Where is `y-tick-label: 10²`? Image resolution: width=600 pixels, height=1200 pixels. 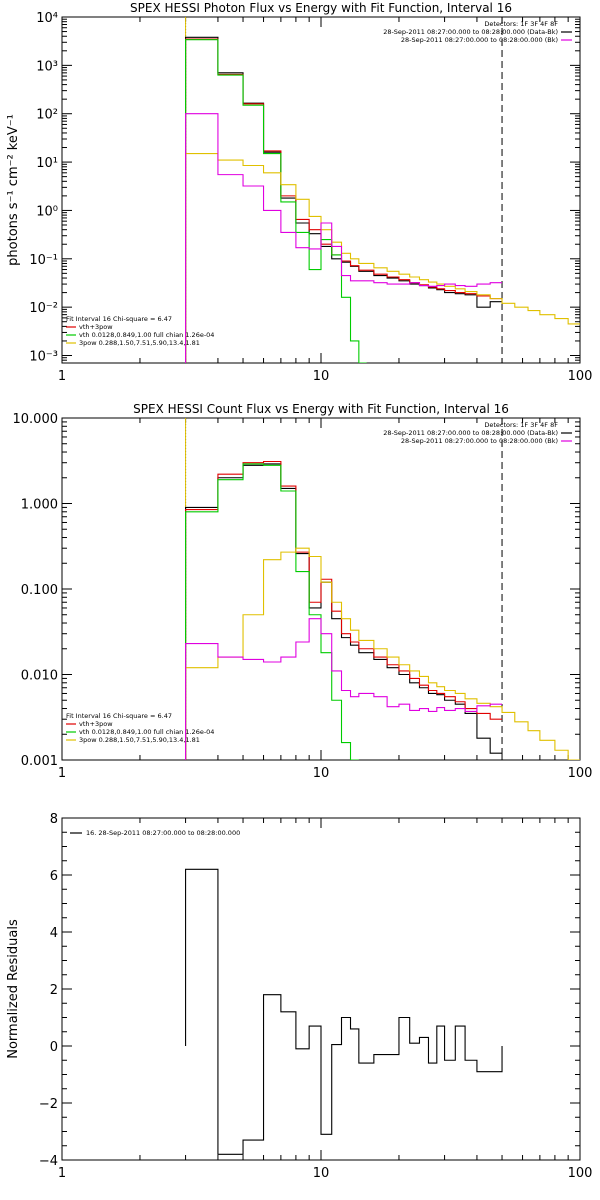 y-tick-label: 10² is located at coordinates (47, 115).